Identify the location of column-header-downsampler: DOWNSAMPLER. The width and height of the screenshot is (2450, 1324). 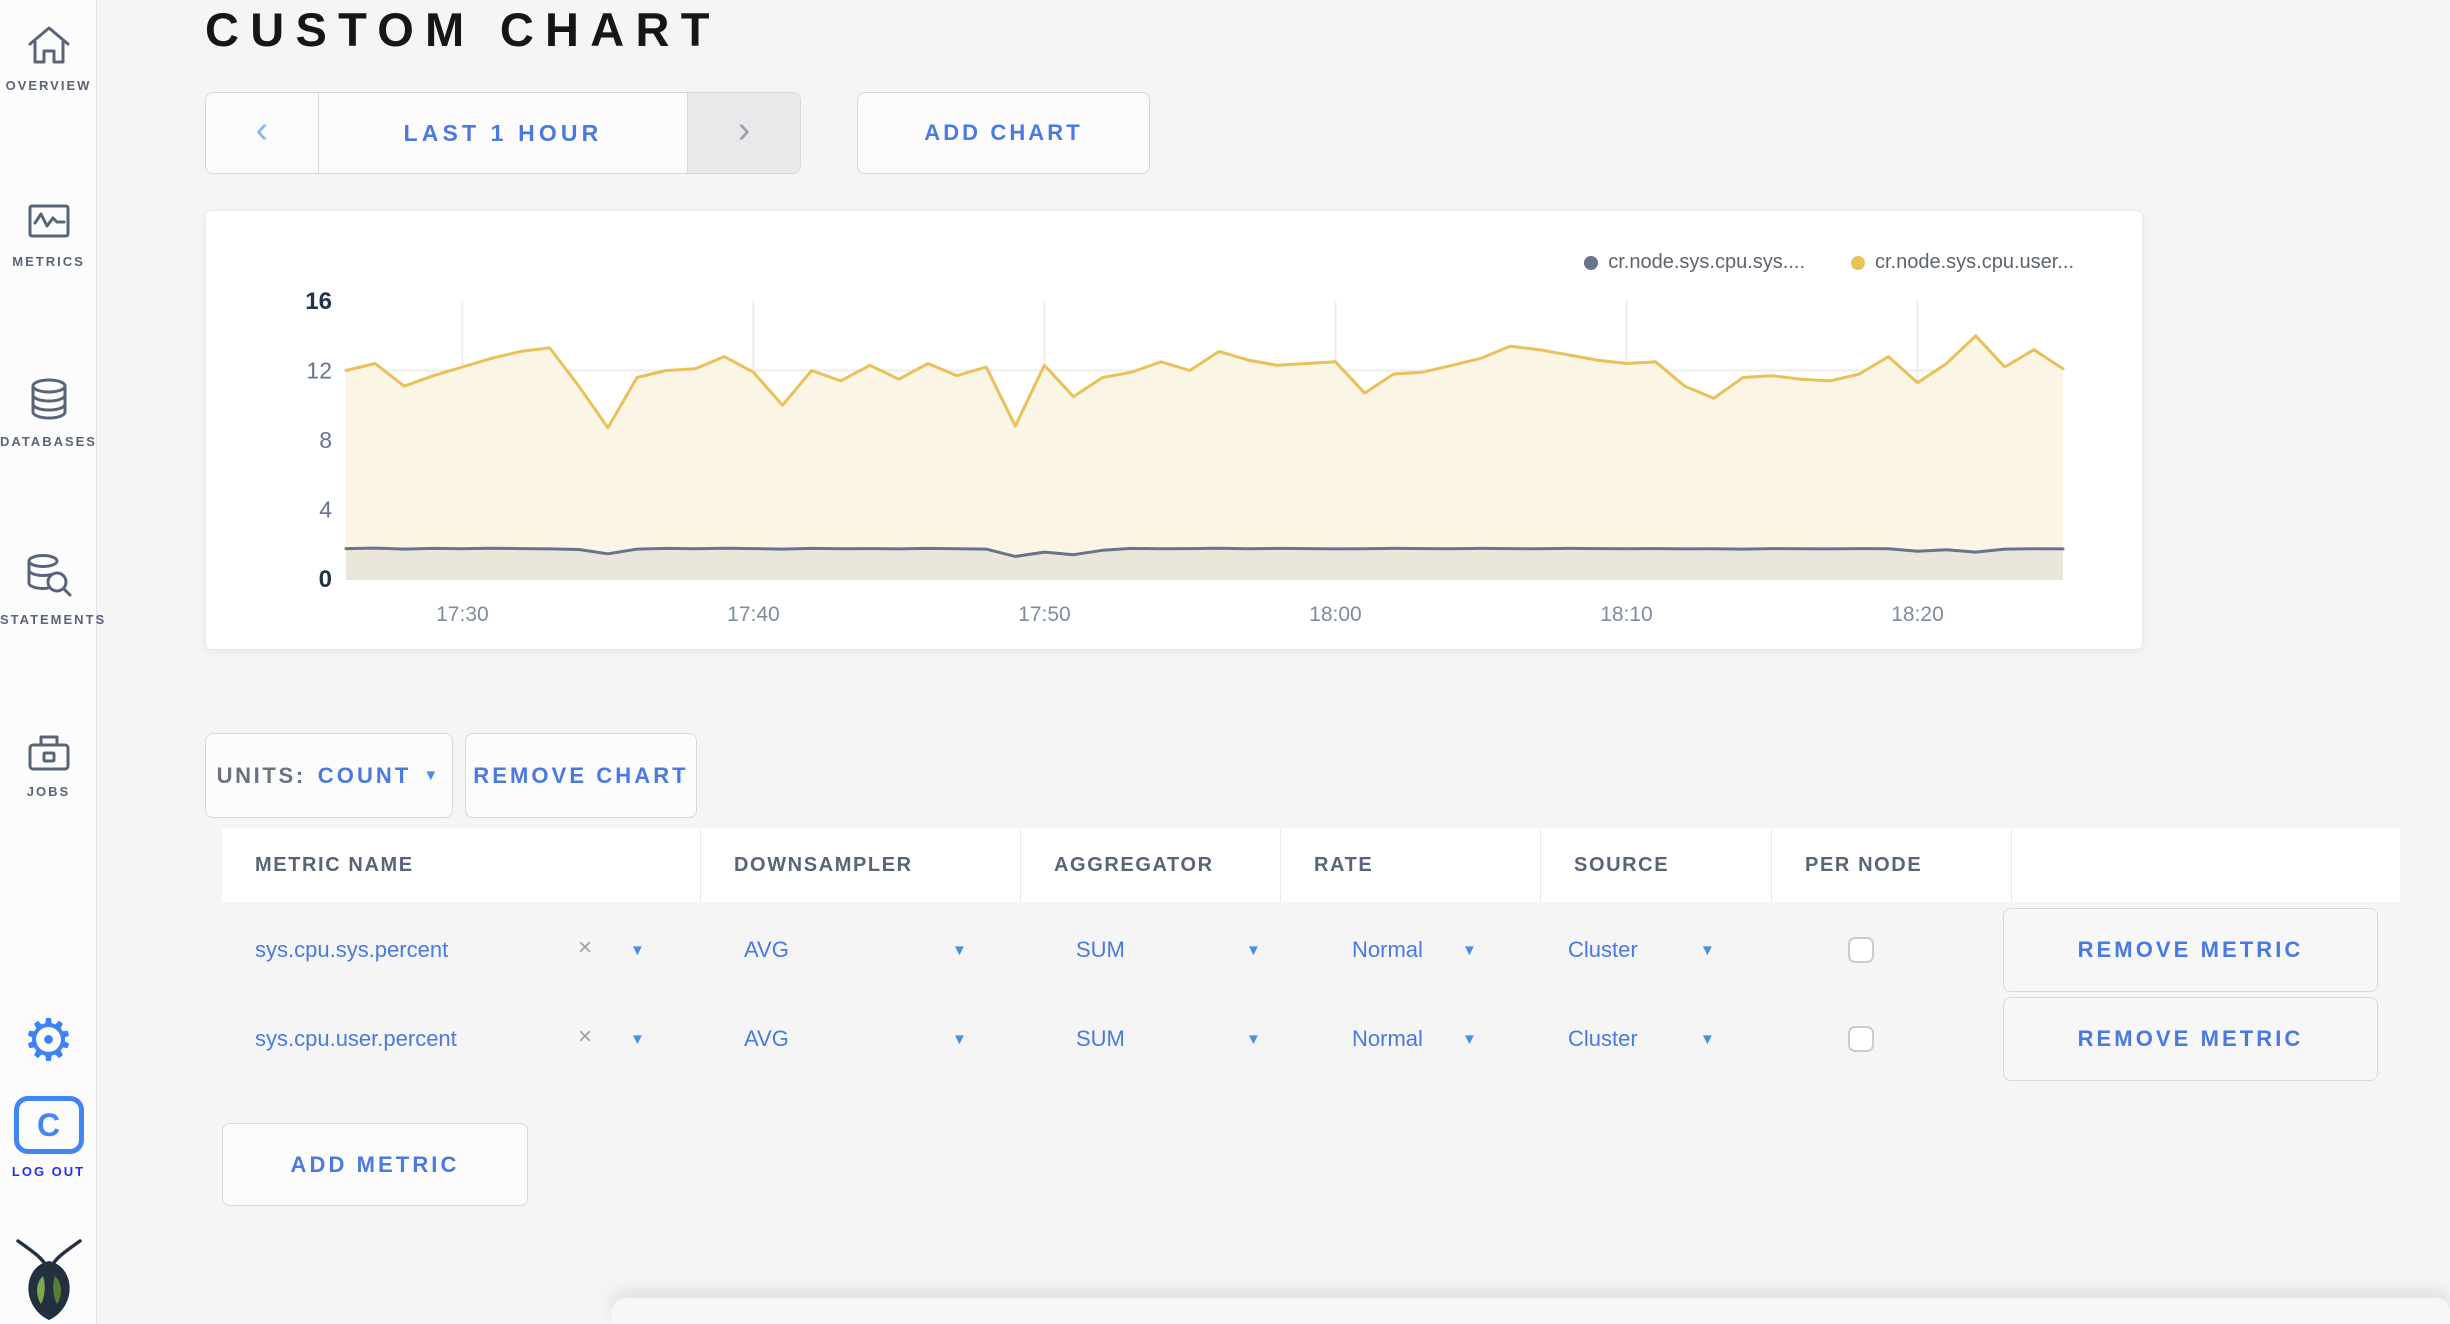
(861, 865).